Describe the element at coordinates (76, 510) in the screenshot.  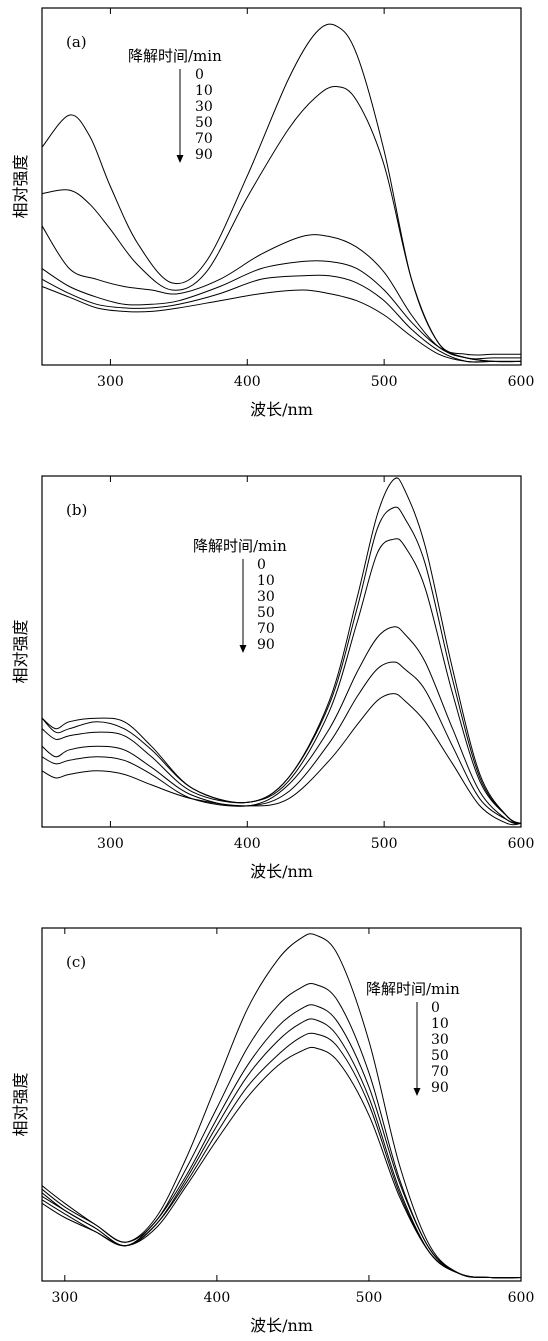
I see `panel-label: (b)` at that location.